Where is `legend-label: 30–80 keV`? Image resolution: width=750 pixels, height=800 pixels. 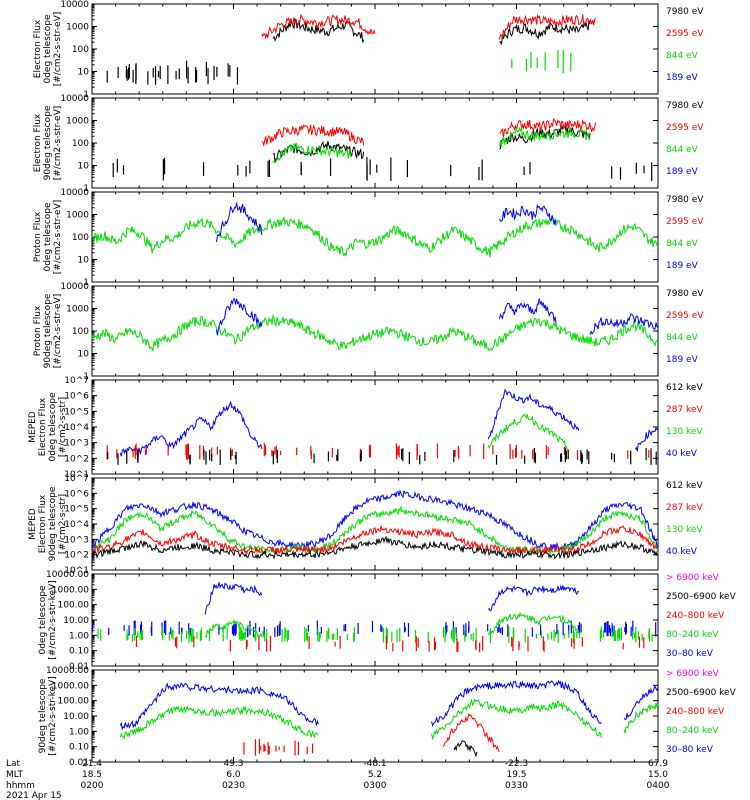 legend-label: 30–80 keV is located at coordinates (690, 654).